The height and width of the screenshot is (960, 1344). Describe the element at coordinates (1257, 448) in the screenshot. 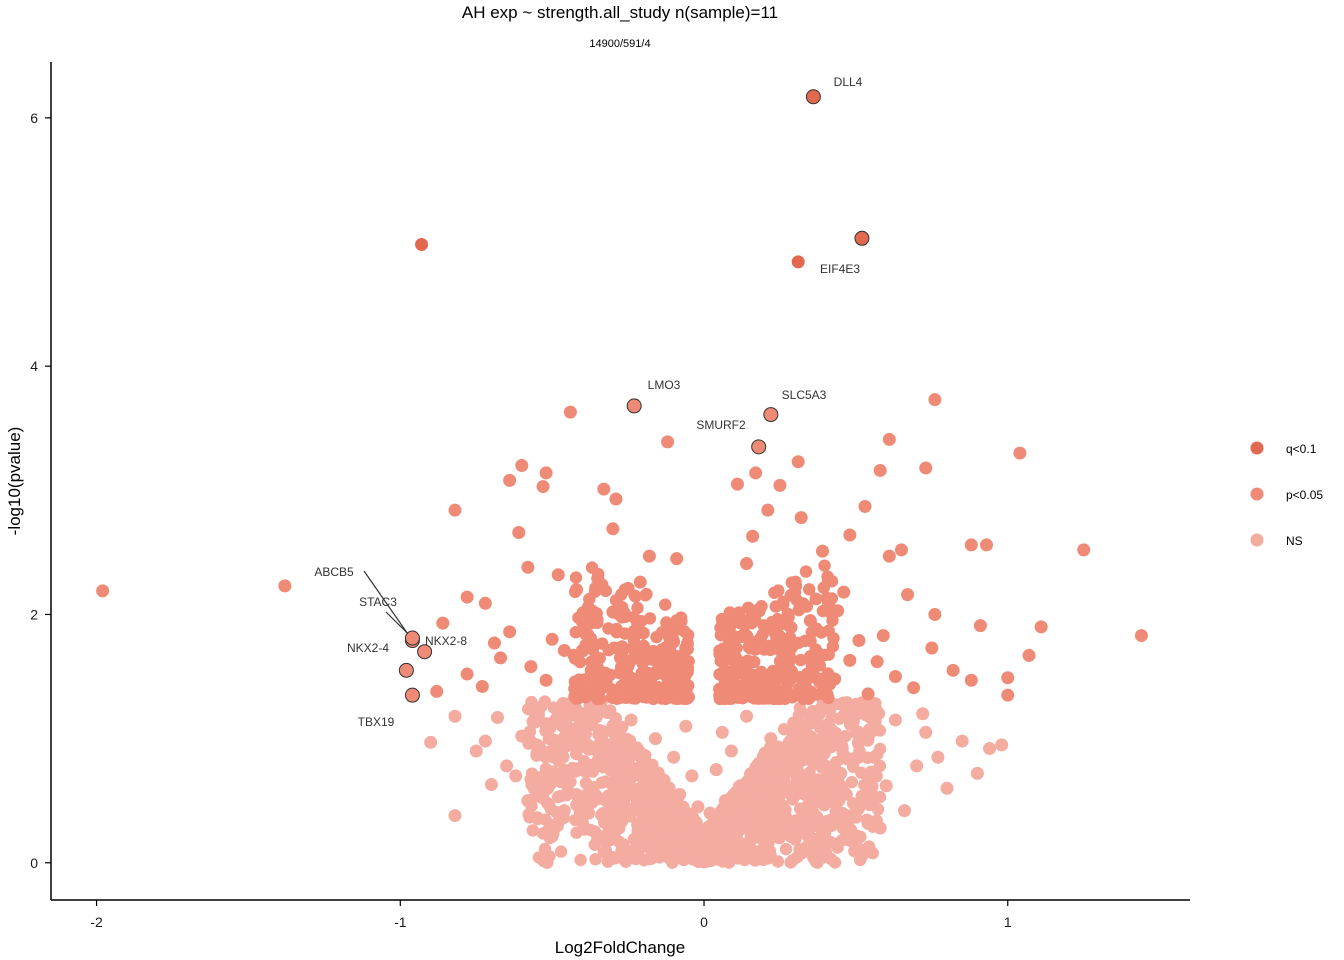

I see `legend-swatch` at that location.